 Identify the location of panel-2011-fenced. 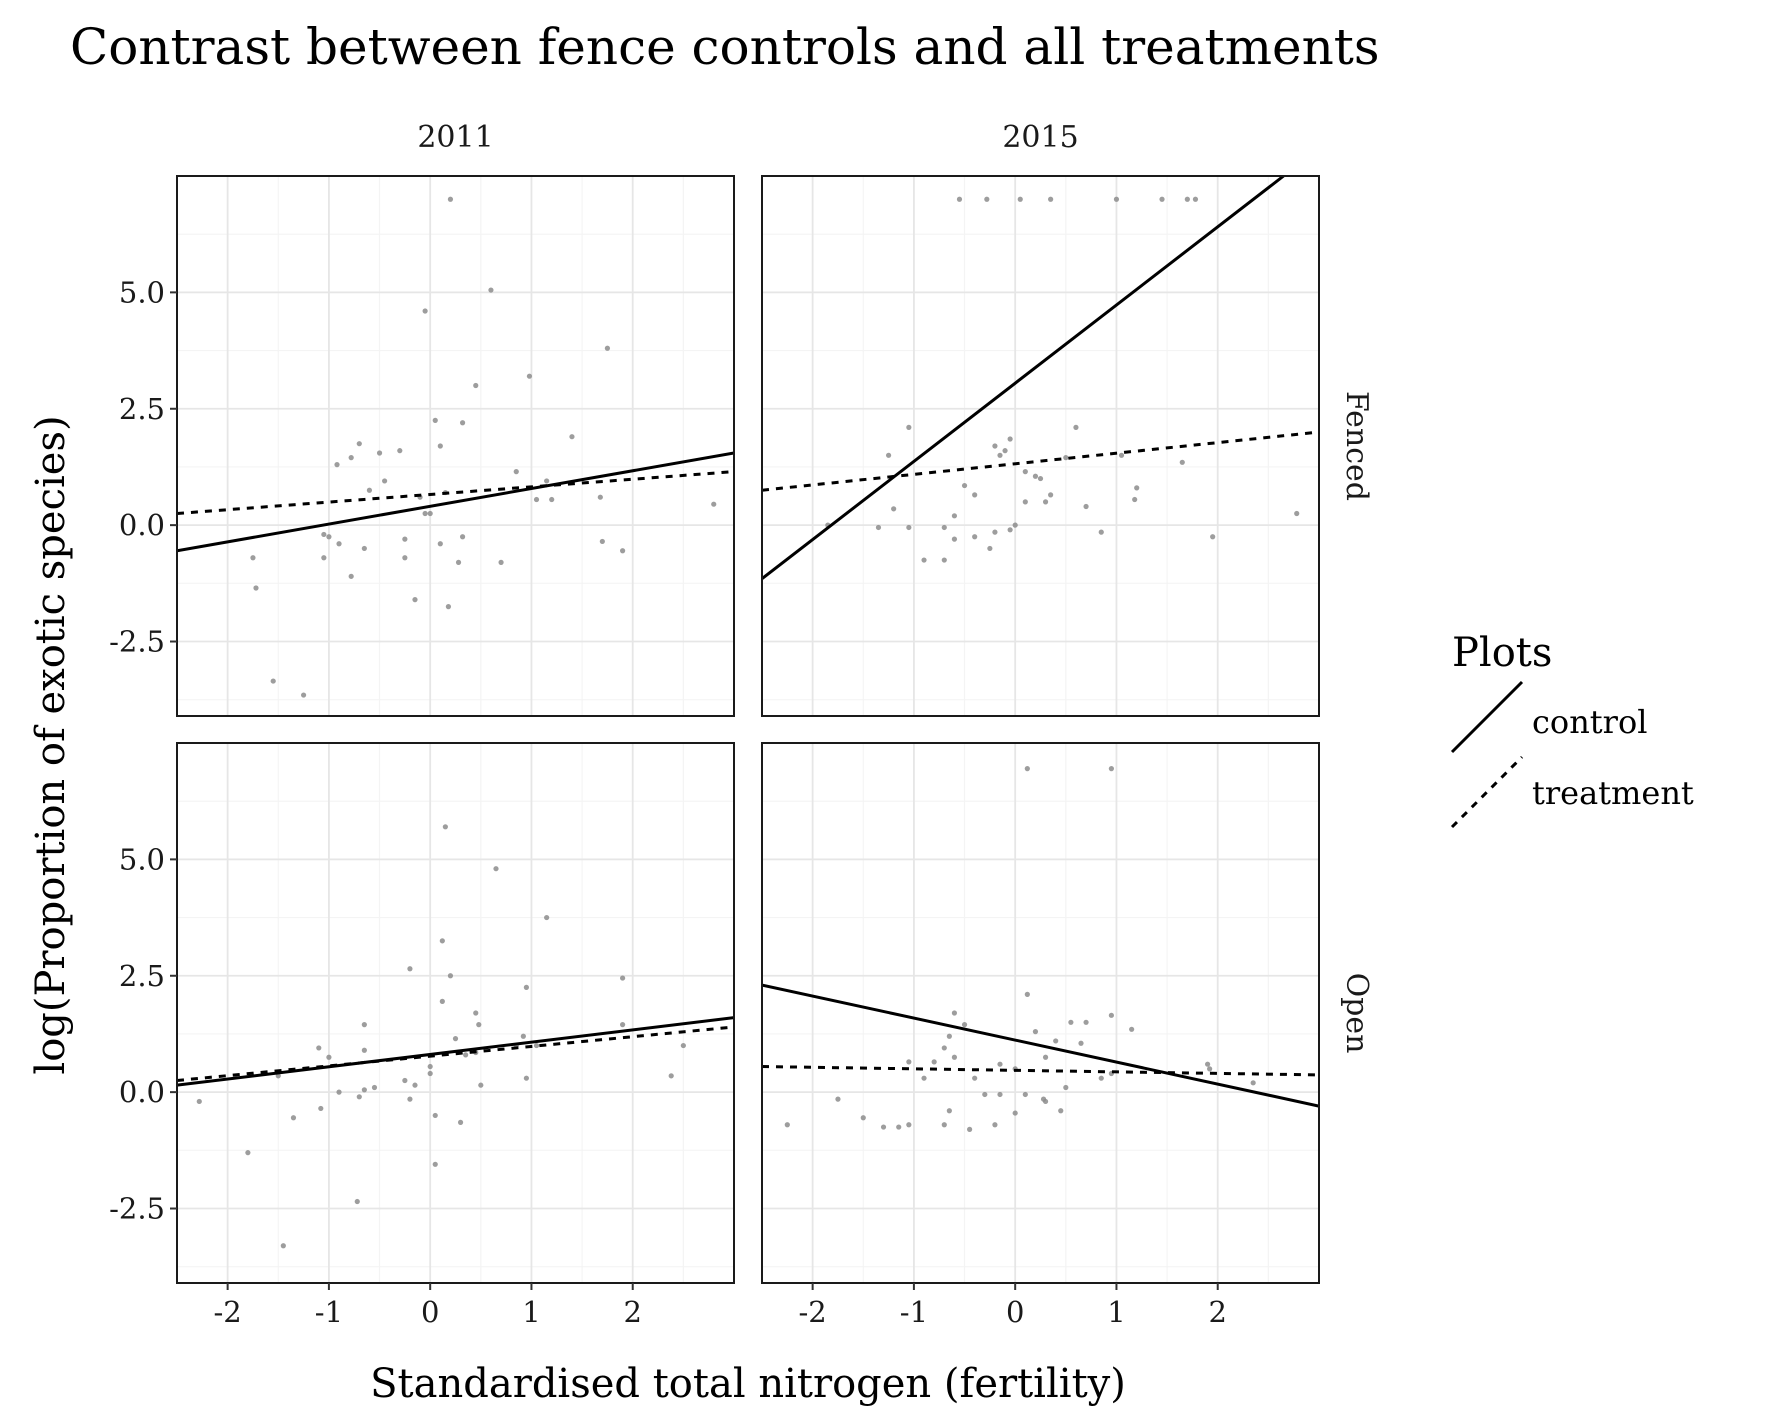
(455, 446).